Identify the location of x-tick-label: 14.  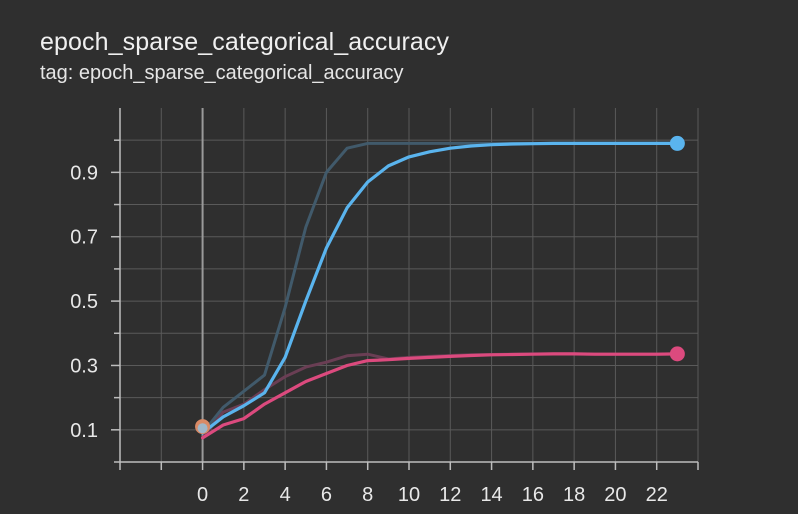
(491, 495).